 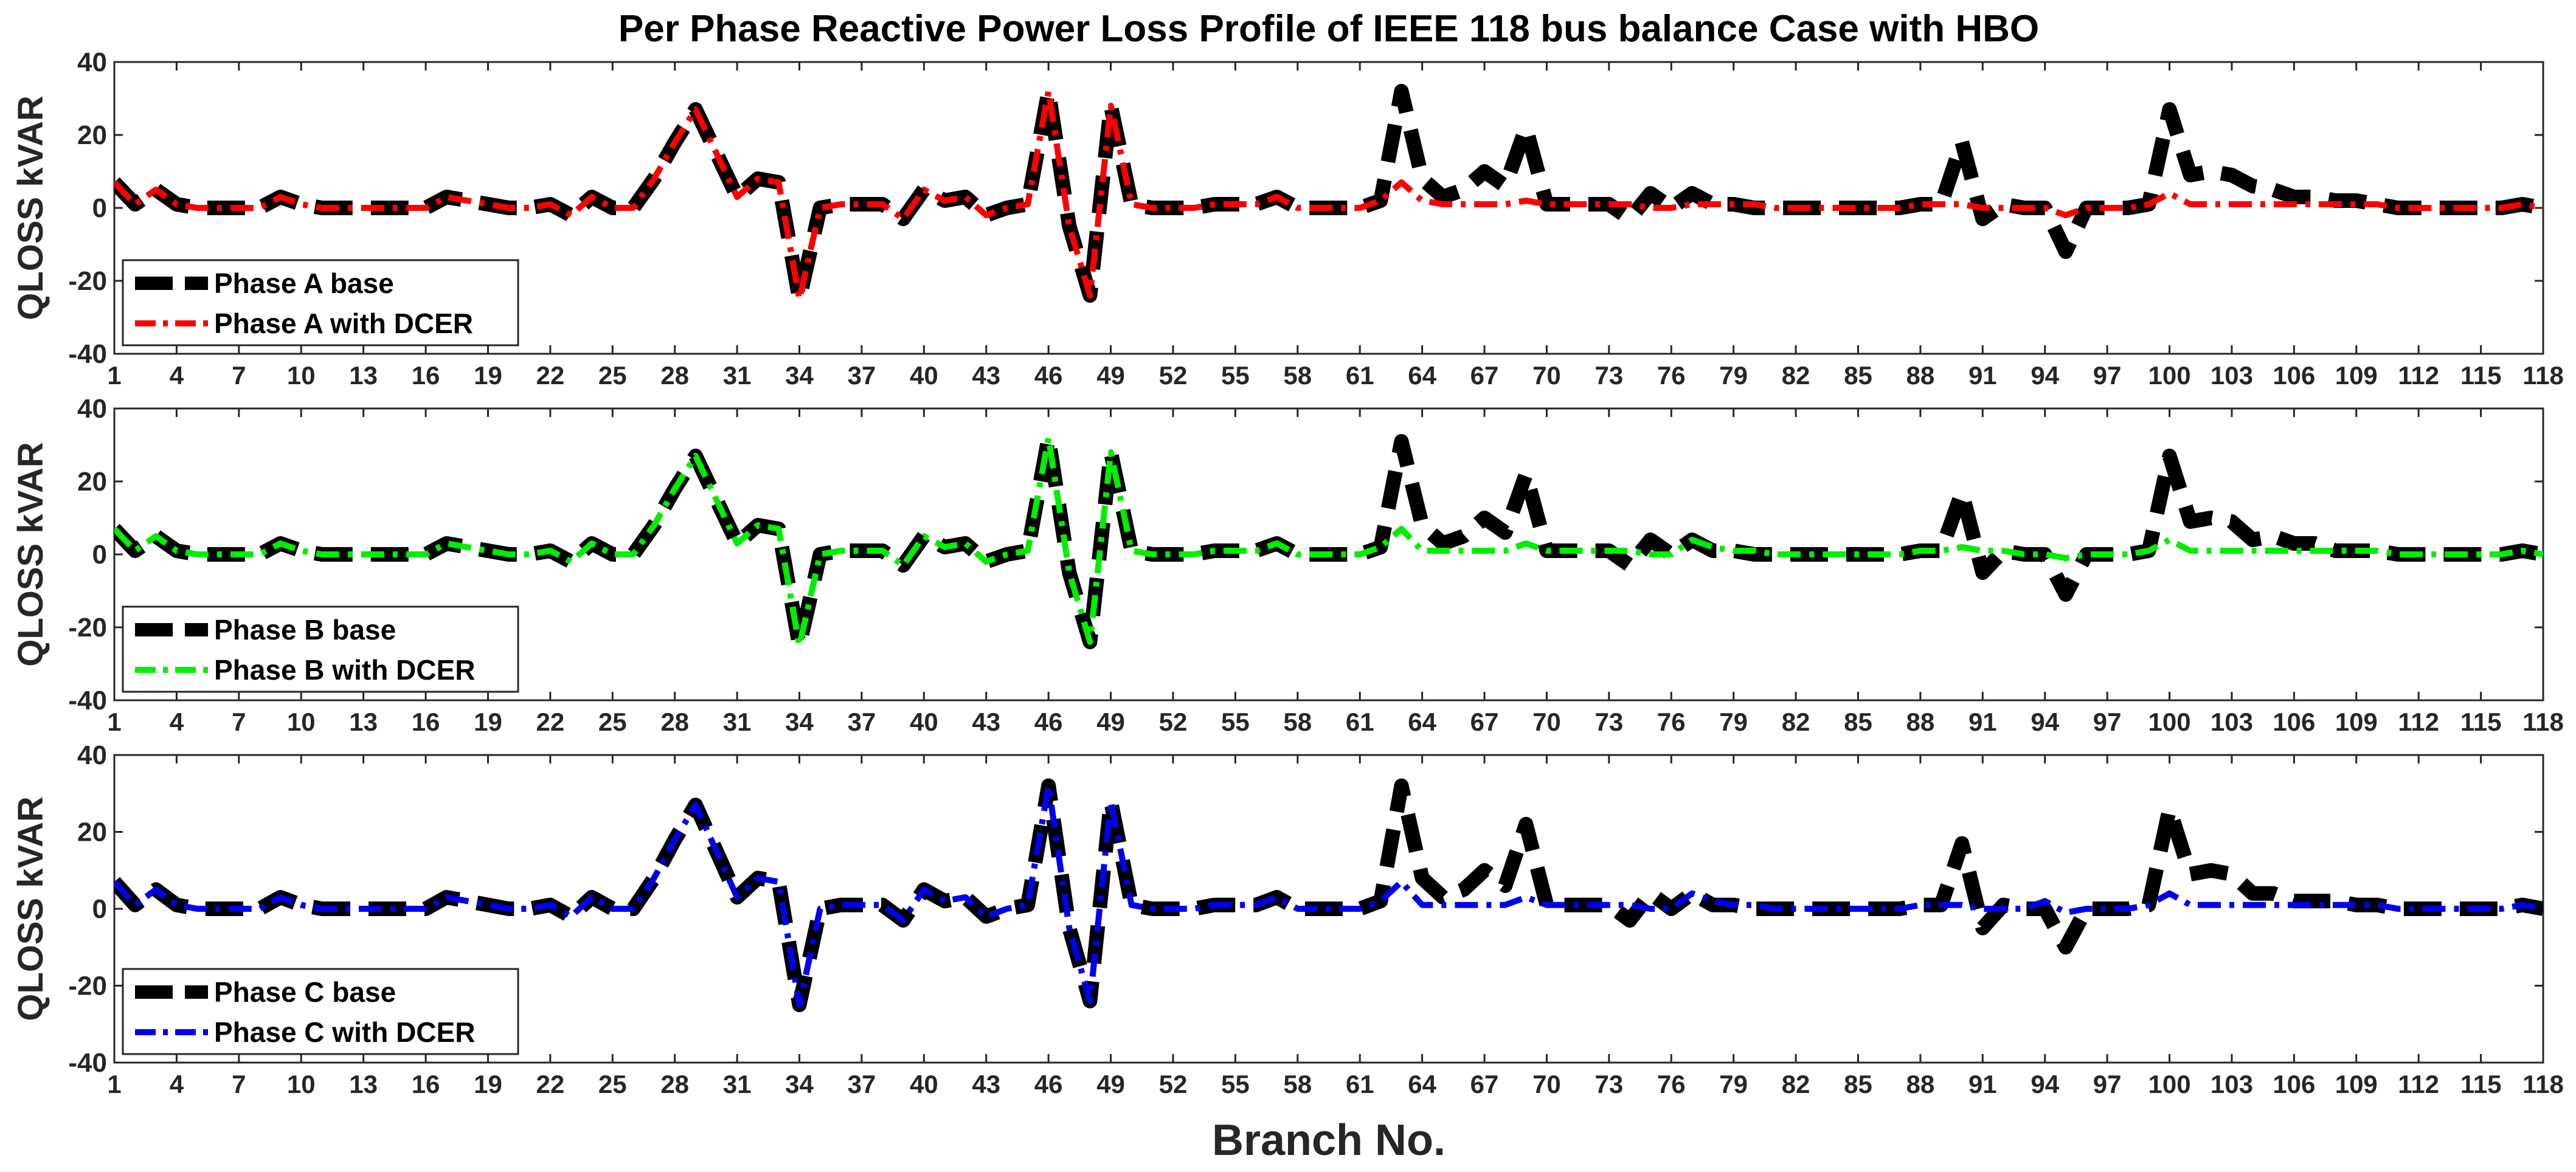 I want to click on x-axis-label: Branch No., so click(x=1329, y=1140).